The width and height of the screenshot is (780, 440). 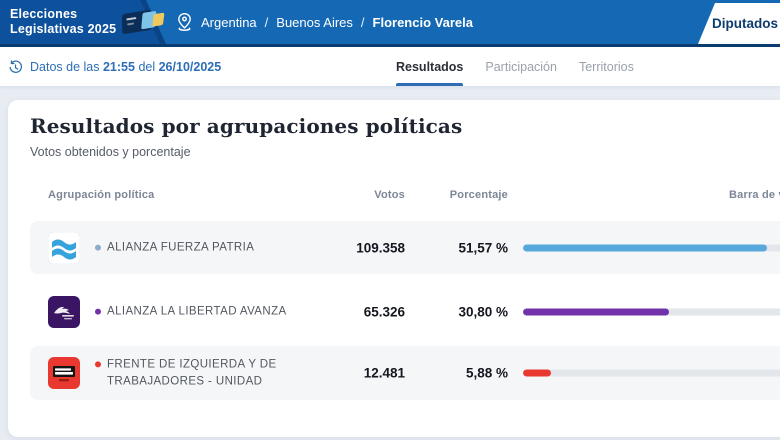 I want to click on category-tab-diputados: Diputados, so click(x=739, y=23).